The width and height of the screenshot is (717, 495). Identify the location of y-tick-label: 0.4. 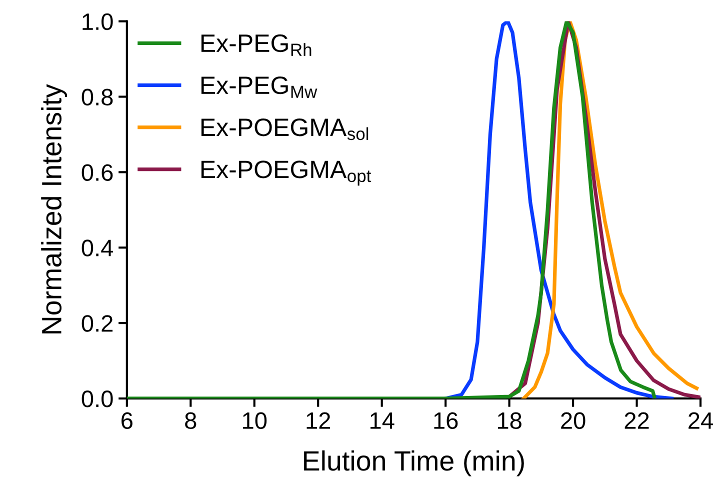
(98, 248).